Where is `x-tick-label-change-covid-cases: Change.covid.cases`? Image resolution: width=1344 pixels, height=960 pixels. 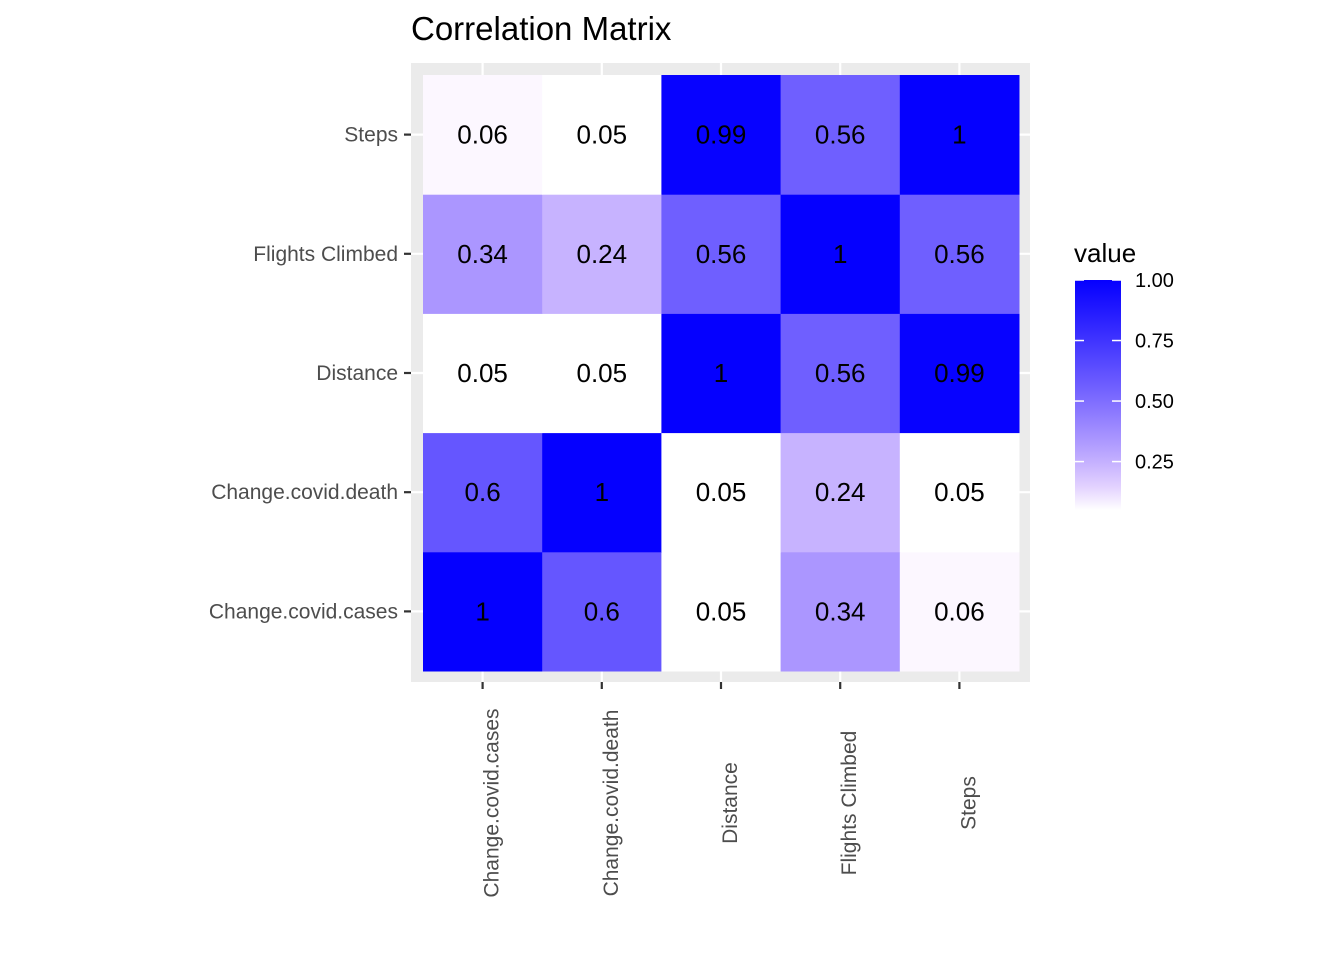 x-tick-label-change-covid-cases: Change.covid.cases is located at coordinates (492, 802).